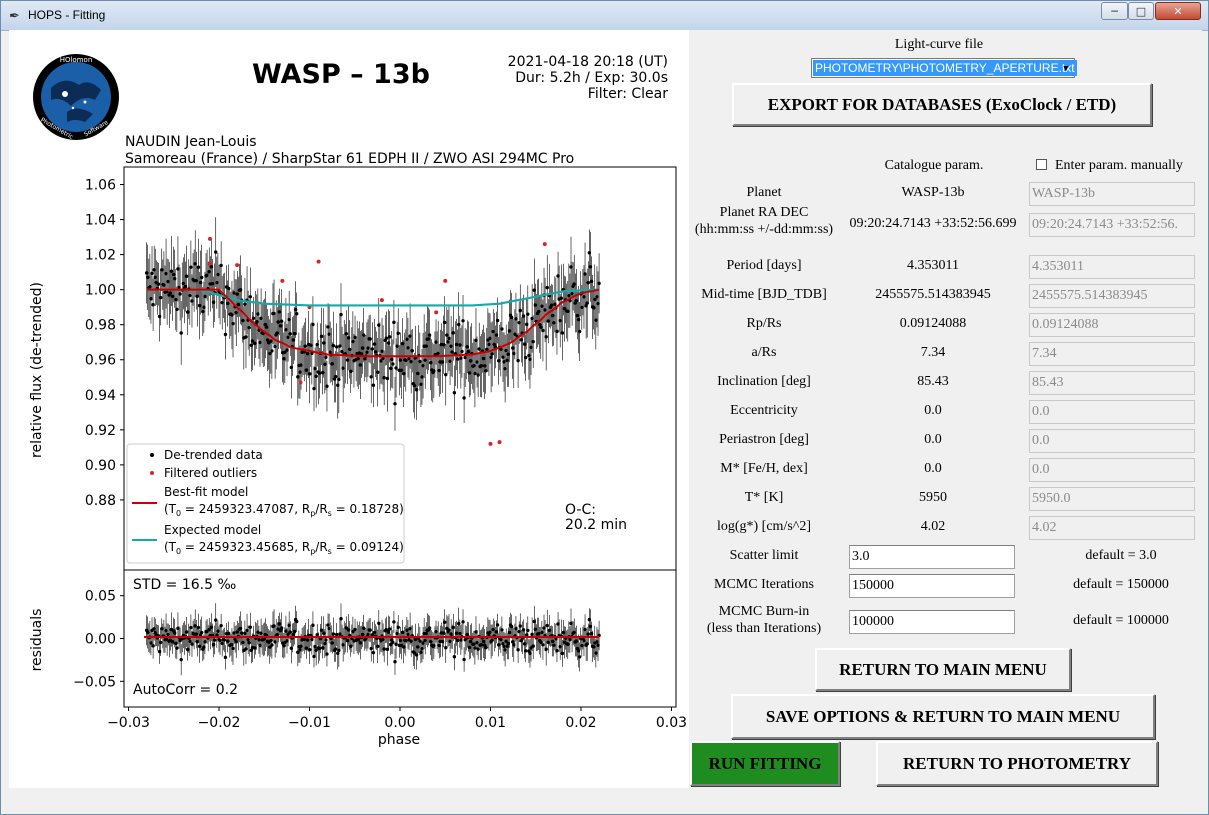 This screenshot has height=815, width=1209. What do you see at coordinates (943, 669) in the screenshot?
I see `return-main-menu-button: RETURN TO MAIN MENU` at bounding box center [943, 669].